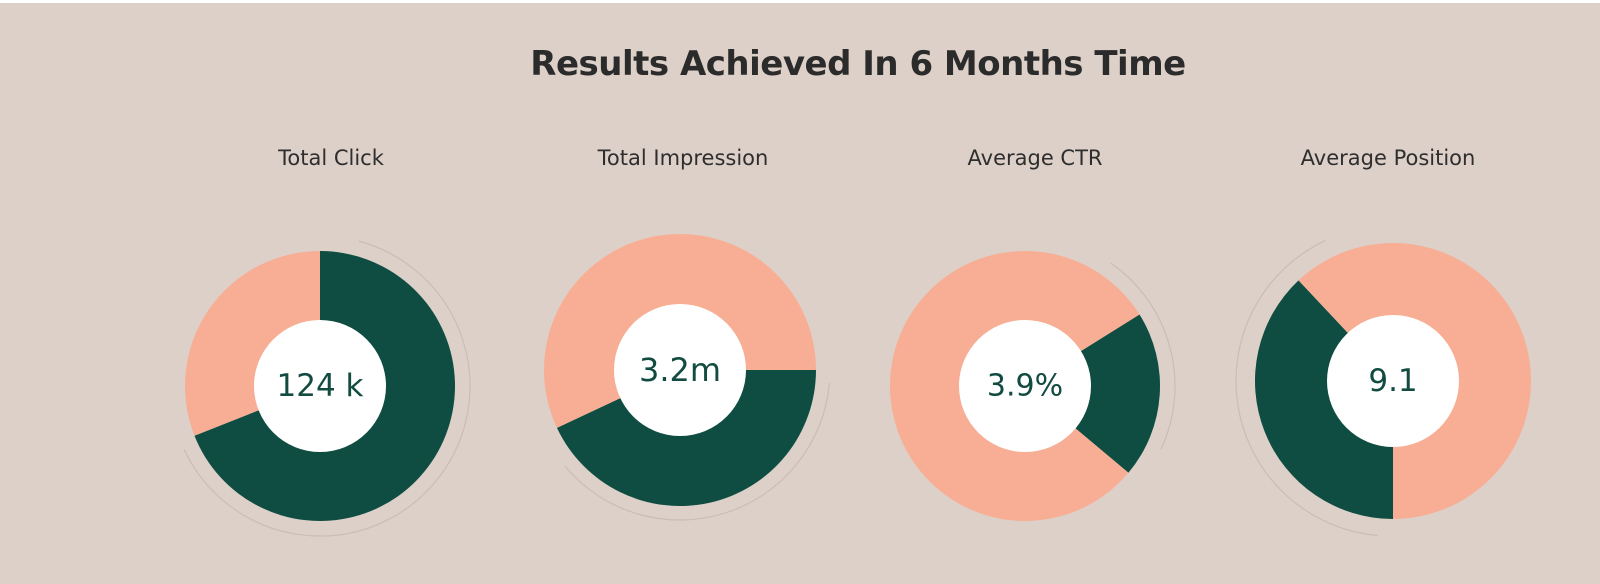 The height and width of the screenshot is (584, 1600). I want to click on center-value: 9.1, so click(1392, 381).